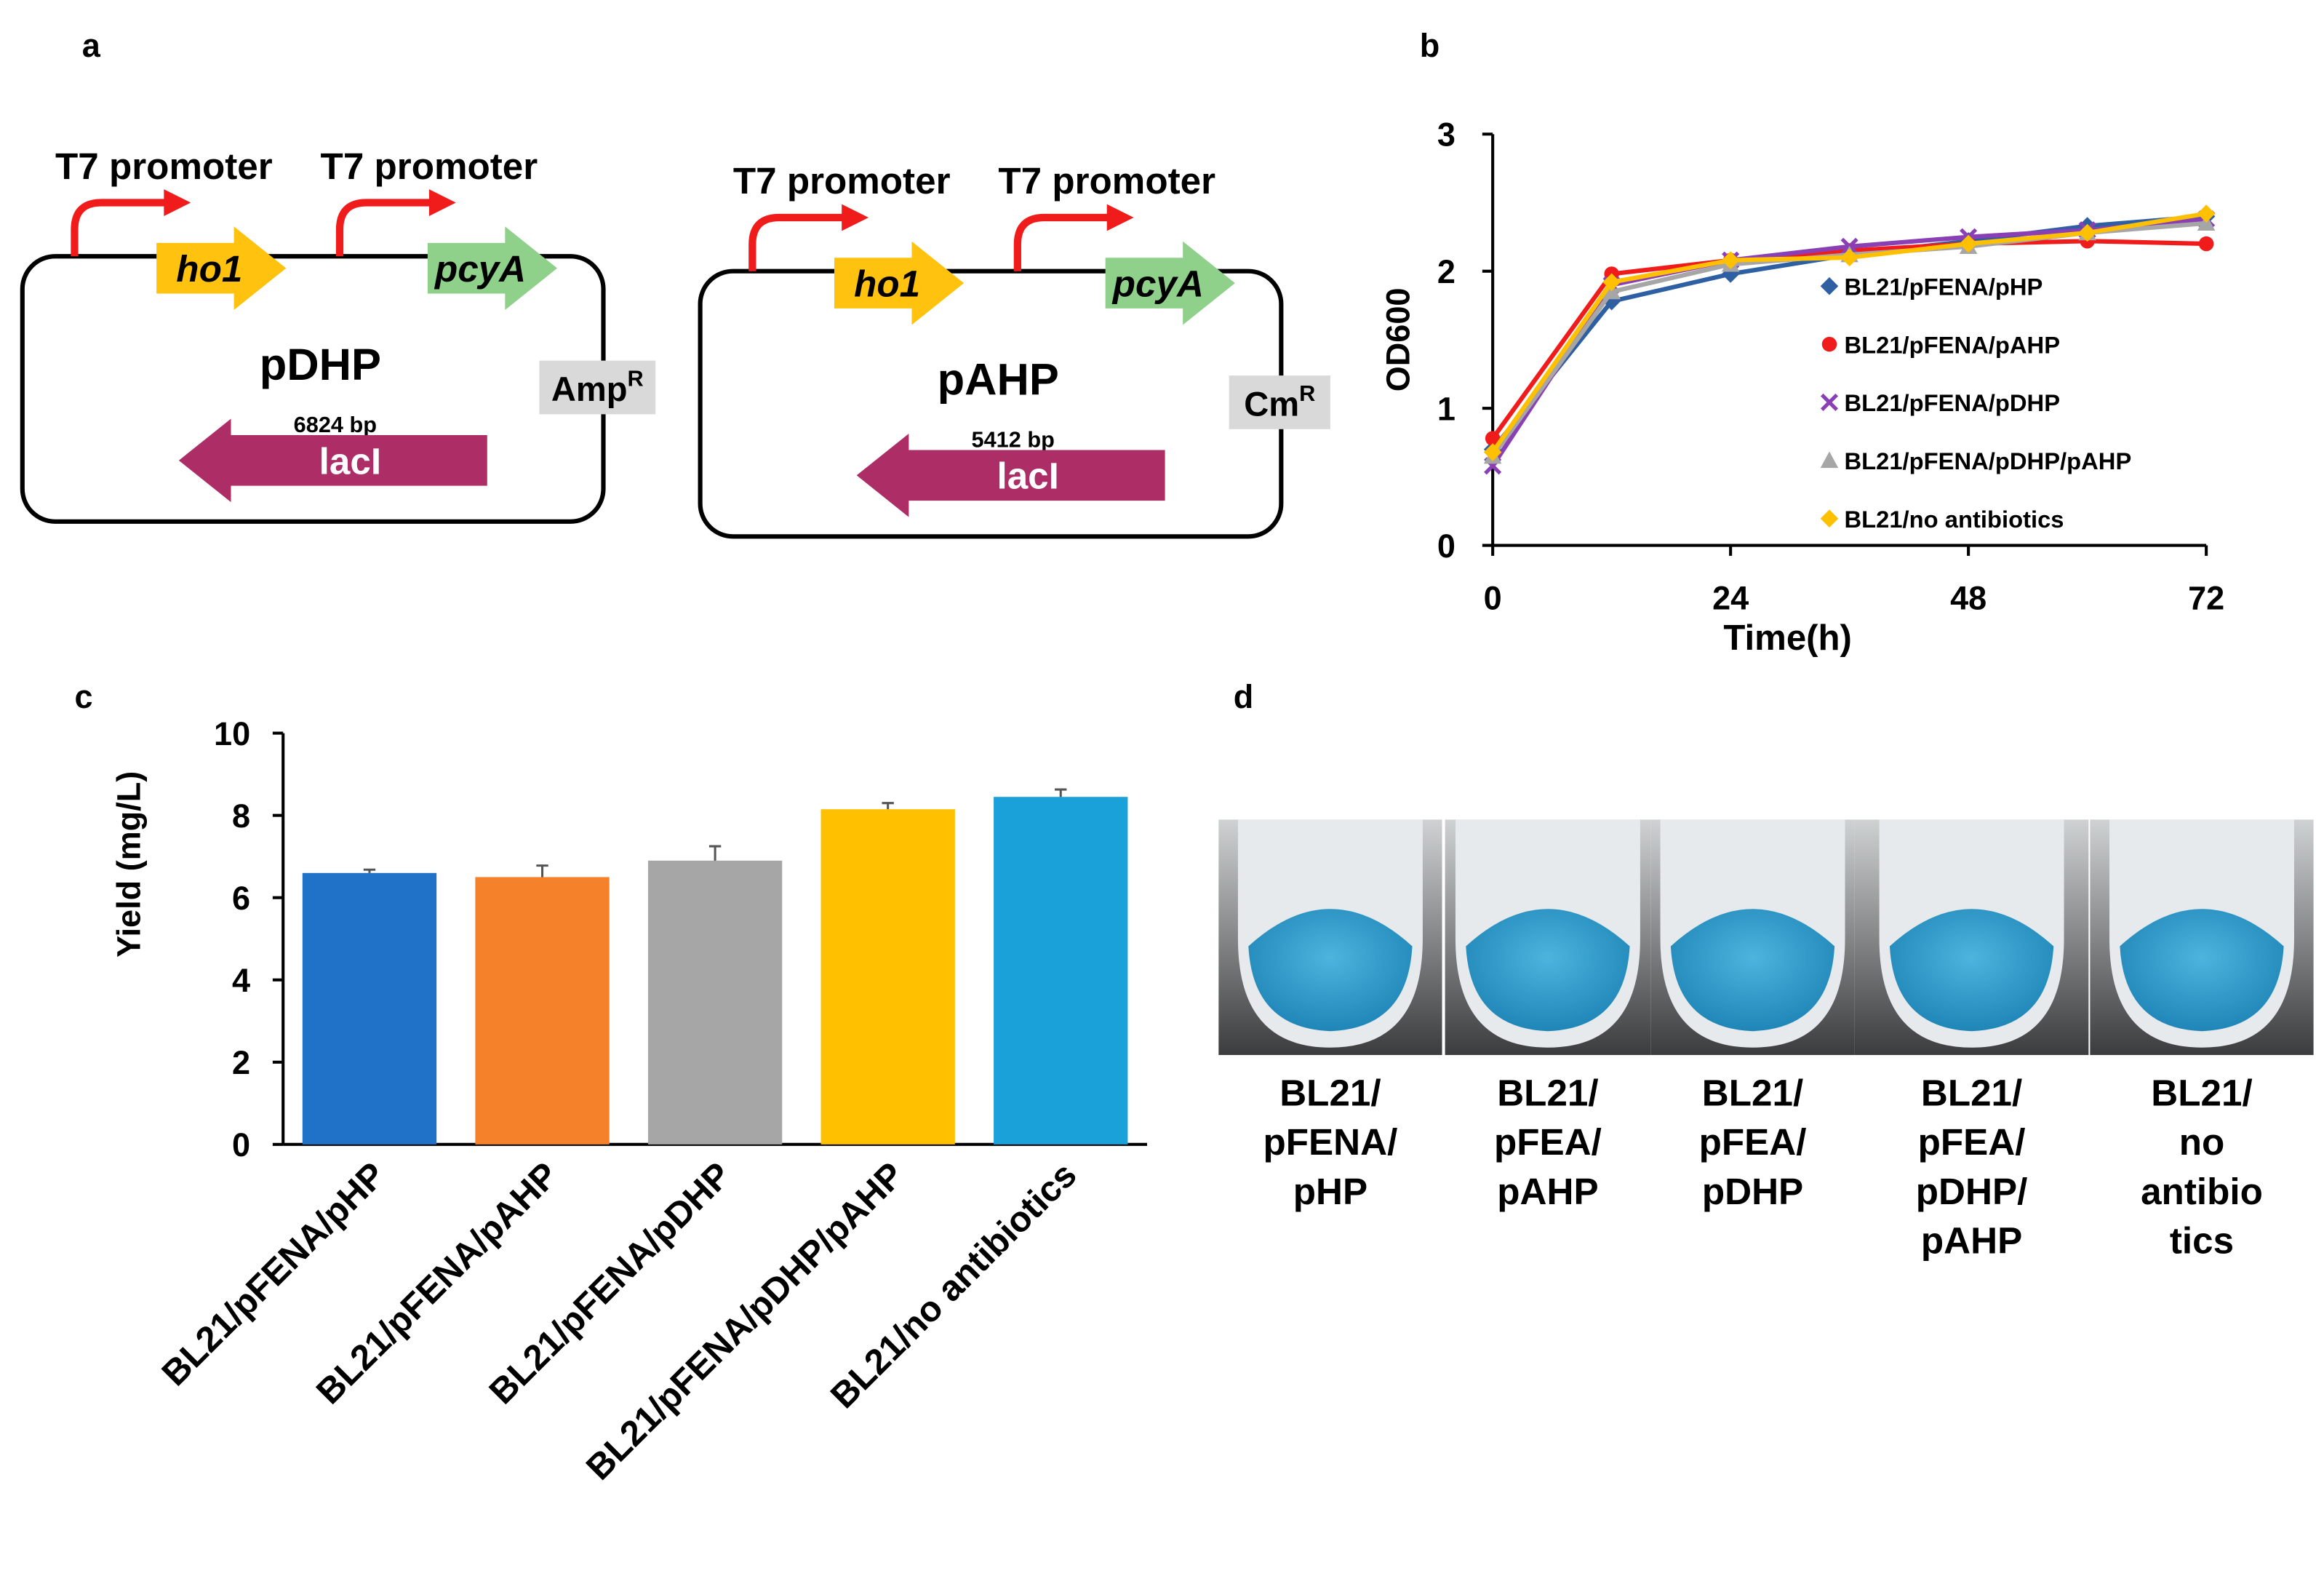  I want to click on y-tick-label: 6, so click(241, 899).